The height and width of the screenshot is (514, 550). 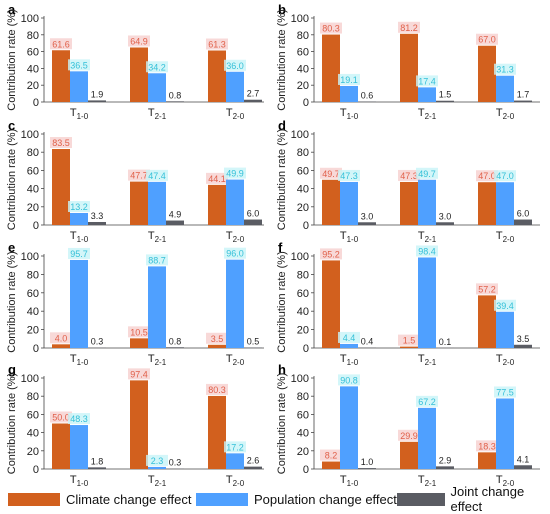 What do you see at coordinates (427, 81) in the screenshot?
I see `data-label: 17.4` at bounding box center [427, 81].